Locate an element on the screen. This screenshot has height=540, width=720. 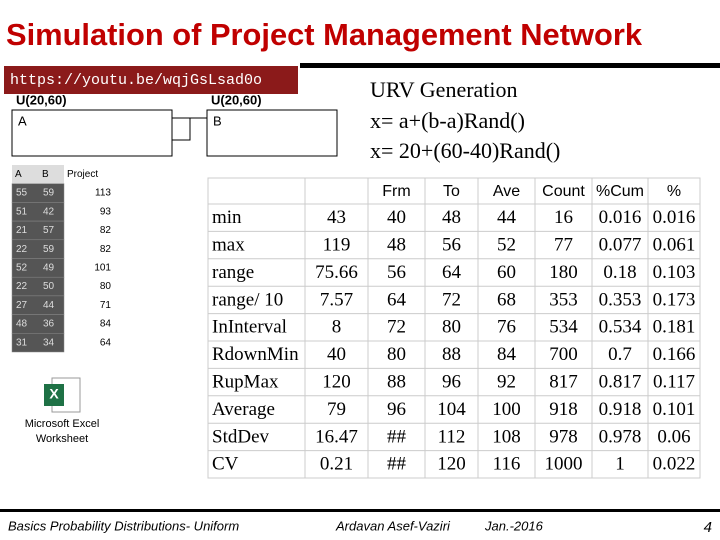
sheet-cell: 27 is located at coordinates (22, 305).